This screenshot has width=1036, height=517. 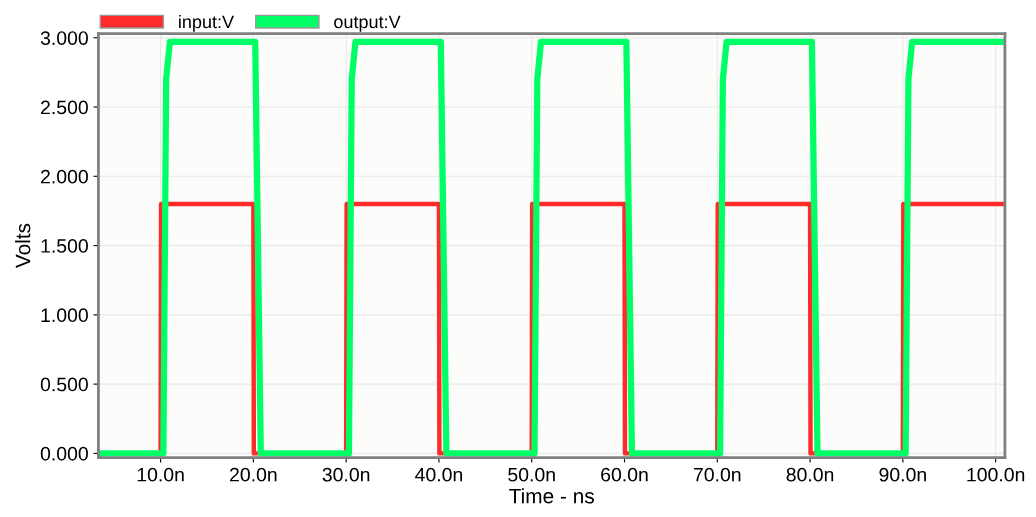 What do you see at coordinates (810, 474) in the screenshot?
I see `x-tick-label: 80.0n` at bounding box center [810, 474].